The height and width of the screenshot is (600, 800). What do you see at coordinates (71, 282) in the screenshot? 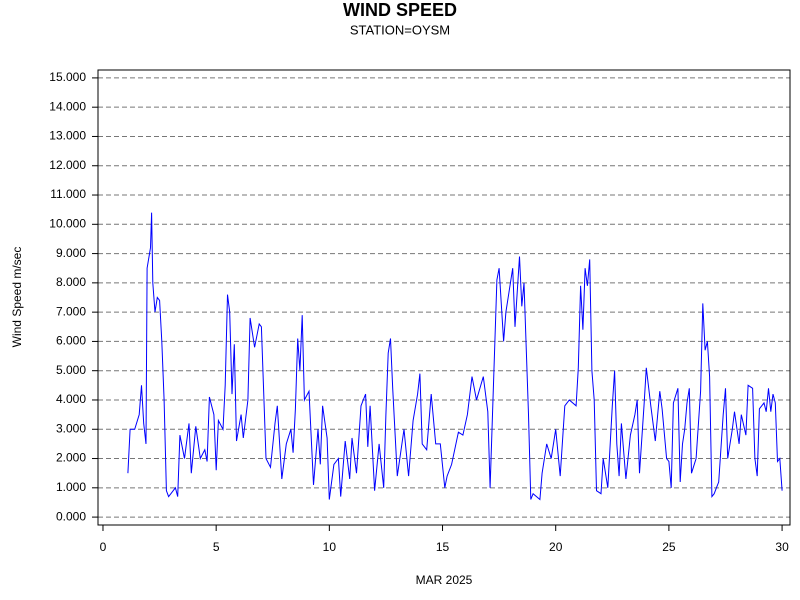
I see `y-tick-label: 8.000` at bounding box center [71, 282].